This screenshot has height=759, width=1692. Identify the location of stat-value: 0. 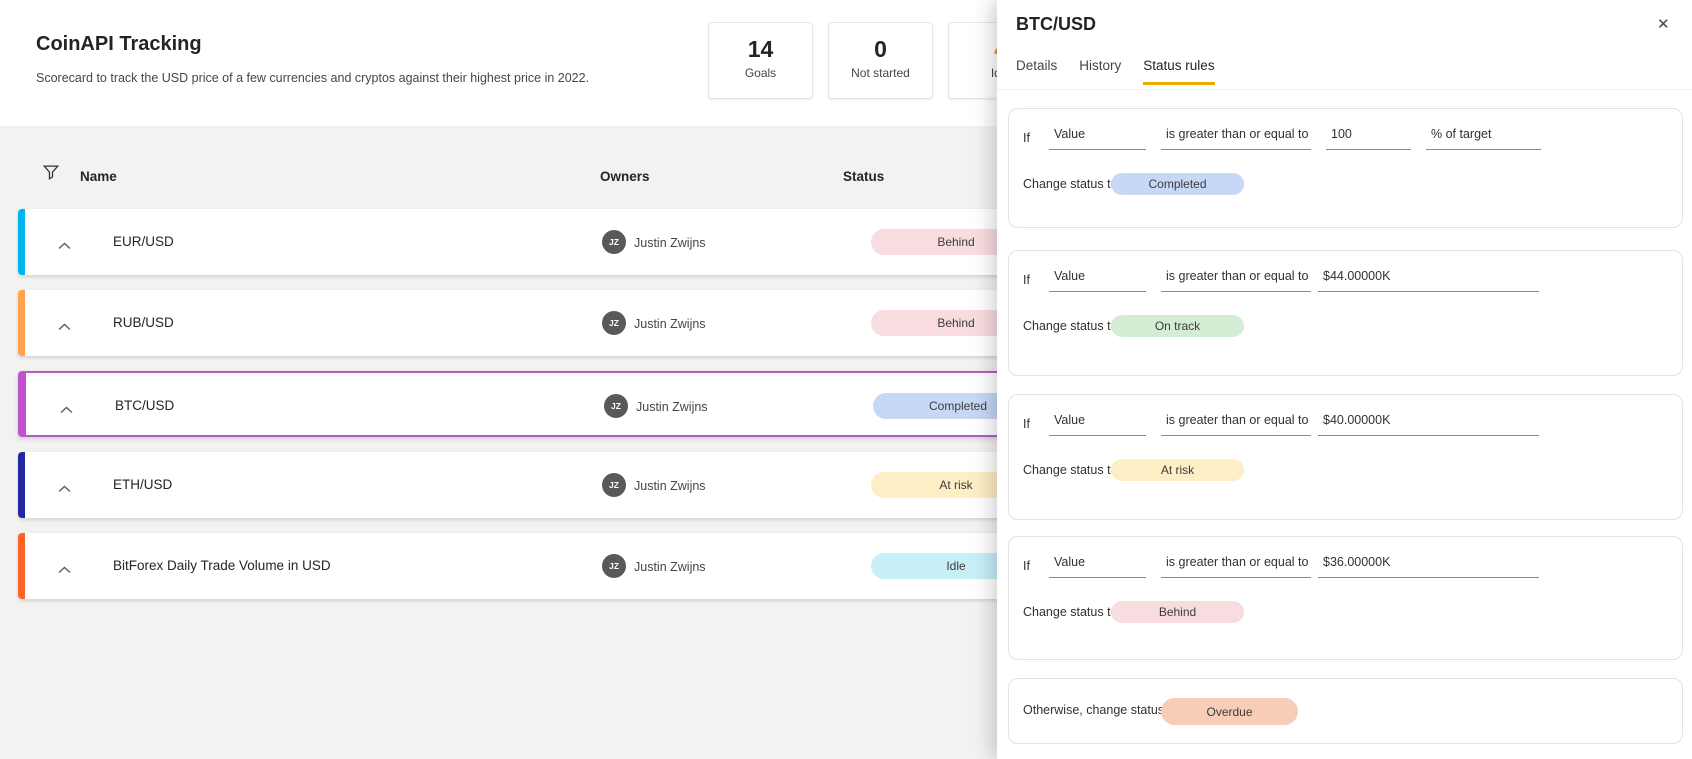
(880, 49).